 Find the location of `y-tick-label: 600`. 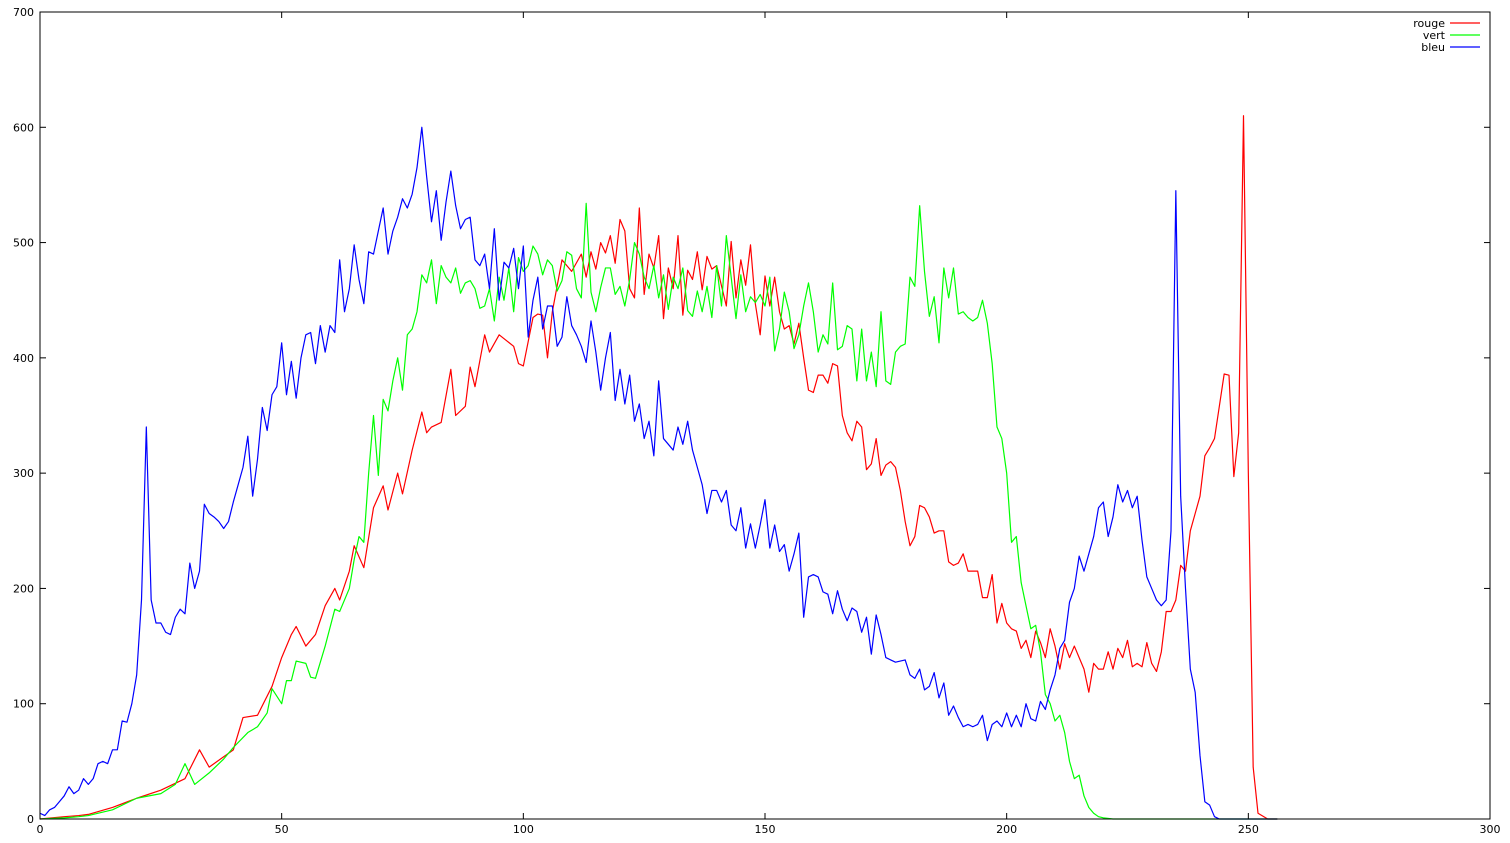

y-tick-label: 600 is located at coordinates (23, 127).